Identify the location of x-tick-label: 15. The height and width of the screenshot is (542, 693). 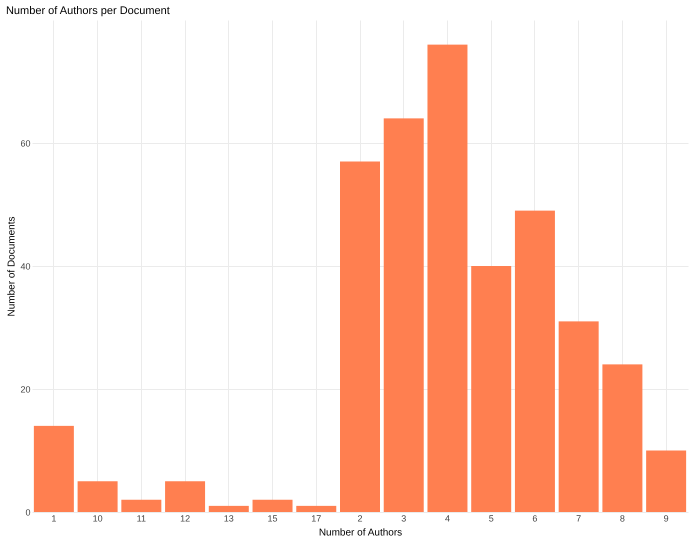
(273, 519).